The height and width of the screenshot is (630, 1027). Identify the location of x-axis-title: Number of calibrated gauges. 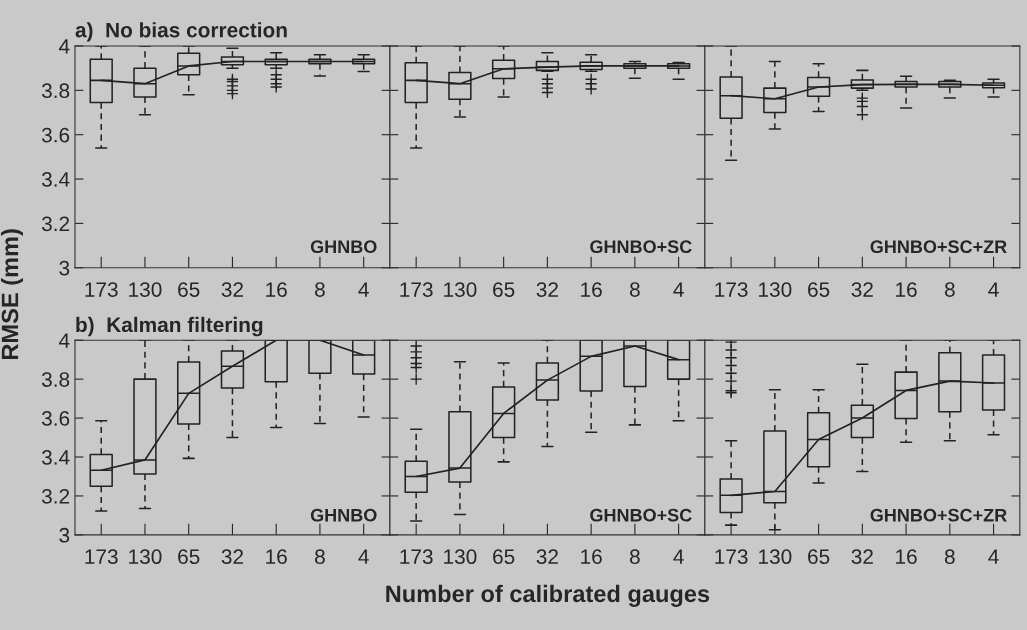
(548, 595).